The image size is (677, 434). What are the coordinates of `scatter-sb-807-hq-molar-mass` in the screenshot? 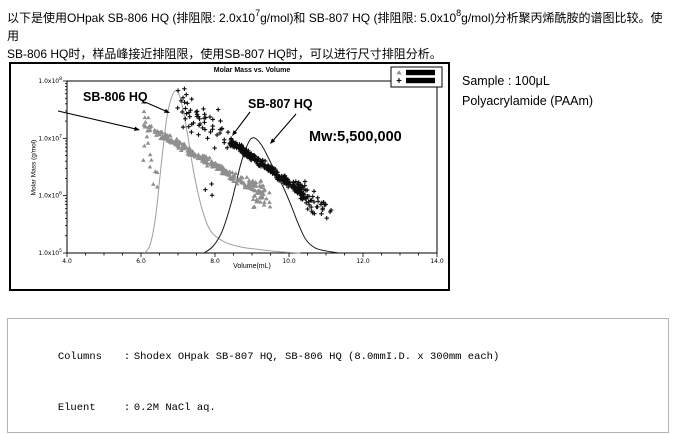 It's located at (254, 153).